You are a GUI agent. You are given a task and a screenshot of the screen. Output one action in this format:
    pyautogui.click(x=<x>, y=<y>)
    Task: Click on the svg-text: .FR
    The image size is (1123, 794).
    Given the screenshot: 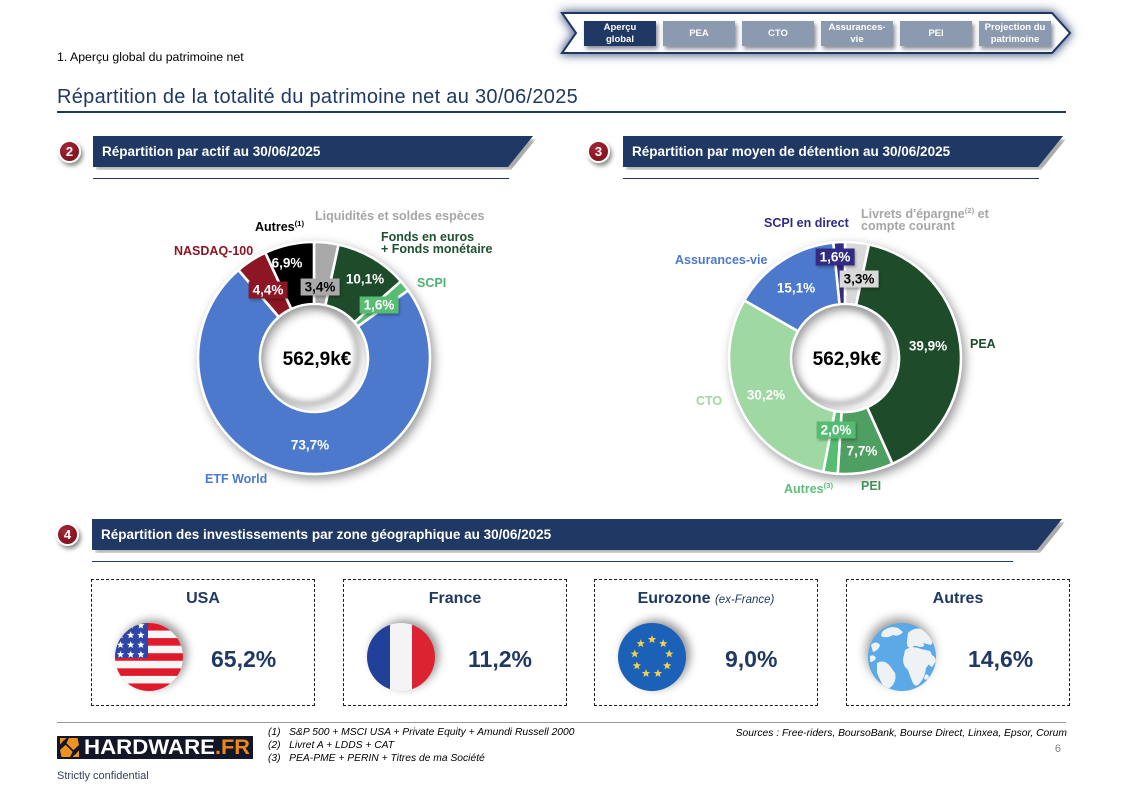 What is the action you would take?
    pyautogui.click(x=232, y=747)
    